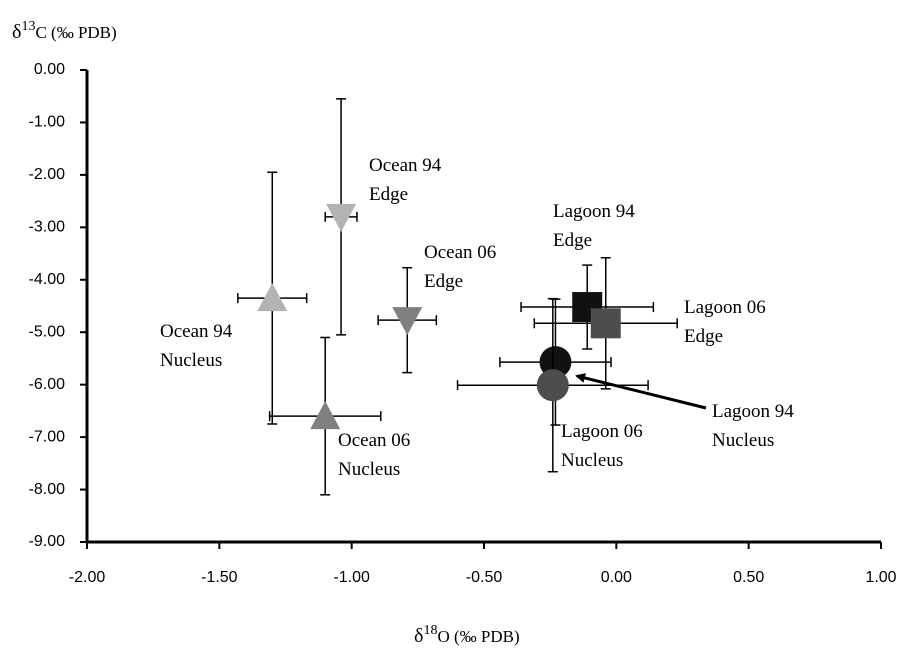  Describe the element at coordinates (87, 577) in the screenshot. I see `x-tick-label: -2.00` at that location.